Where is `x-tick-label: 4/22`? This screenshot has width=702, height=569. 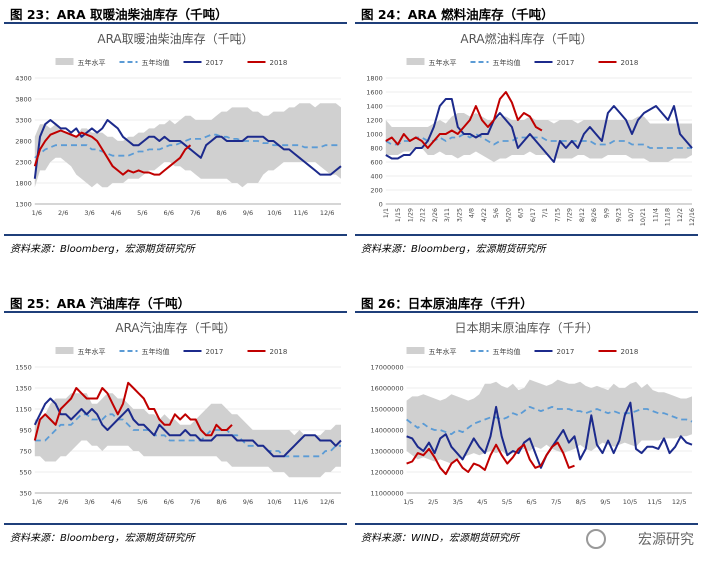 x-tick-label: 4/22 is located at coordinates (484, 215).